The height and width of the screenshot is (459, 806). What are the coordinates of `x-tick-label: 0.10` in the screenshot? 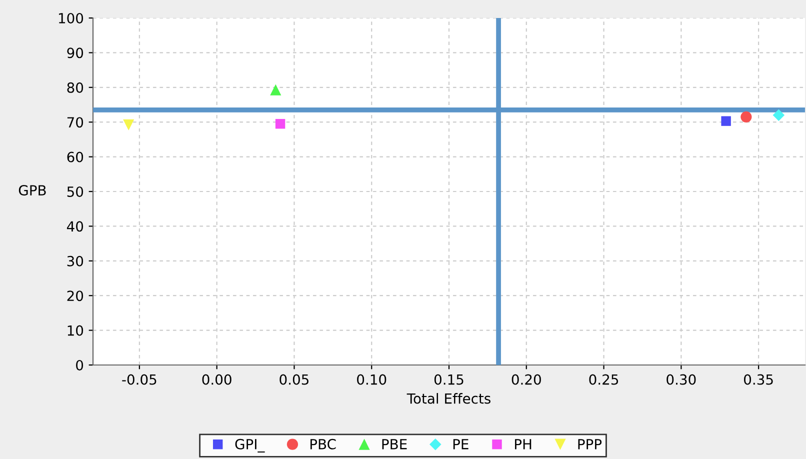 It's located at (371, 379).